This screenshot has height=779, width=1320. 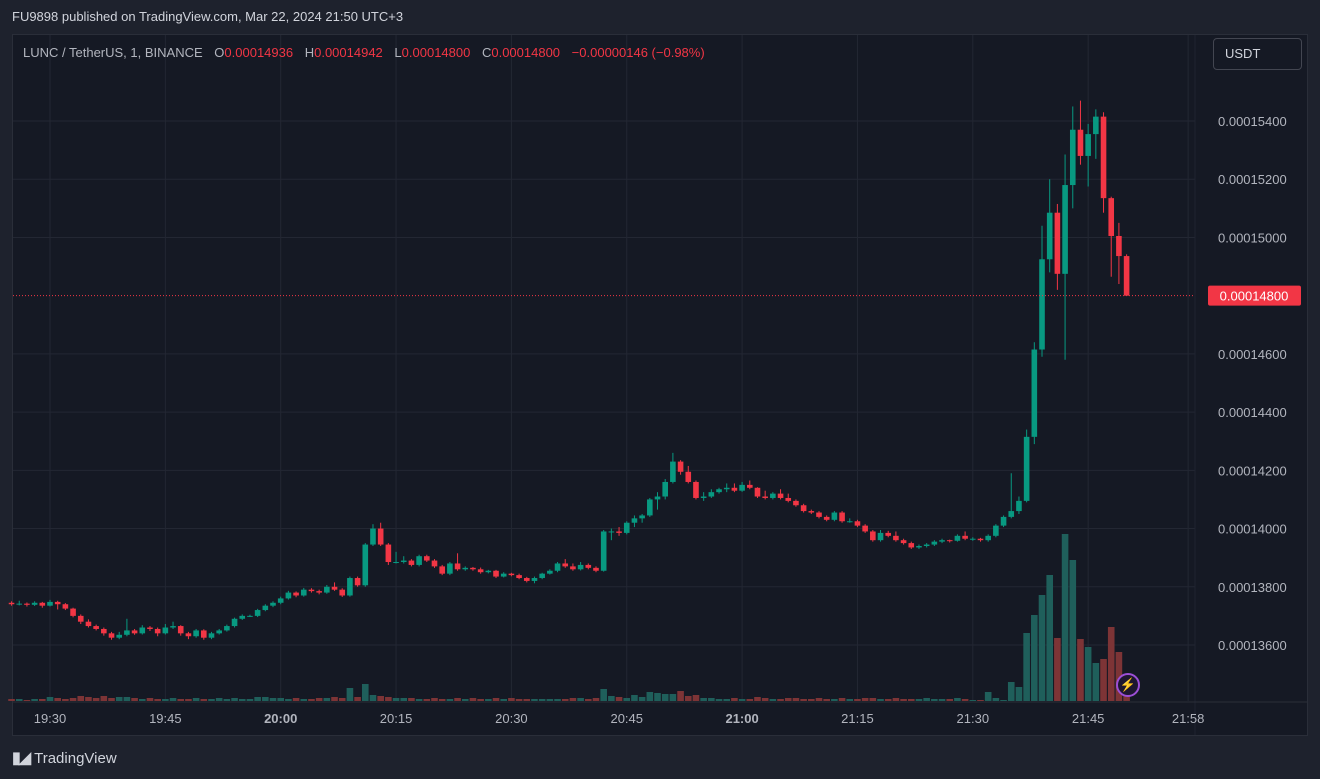 What do you see at coordinates (259, 52) in the screenshot?
I see `open-value: 0.00014936` at bounding box center [259, 52].